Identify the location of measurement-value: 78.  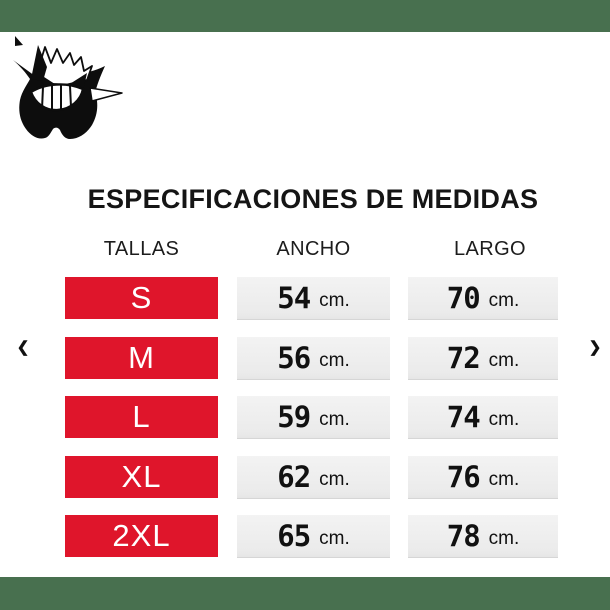
(463, 536).